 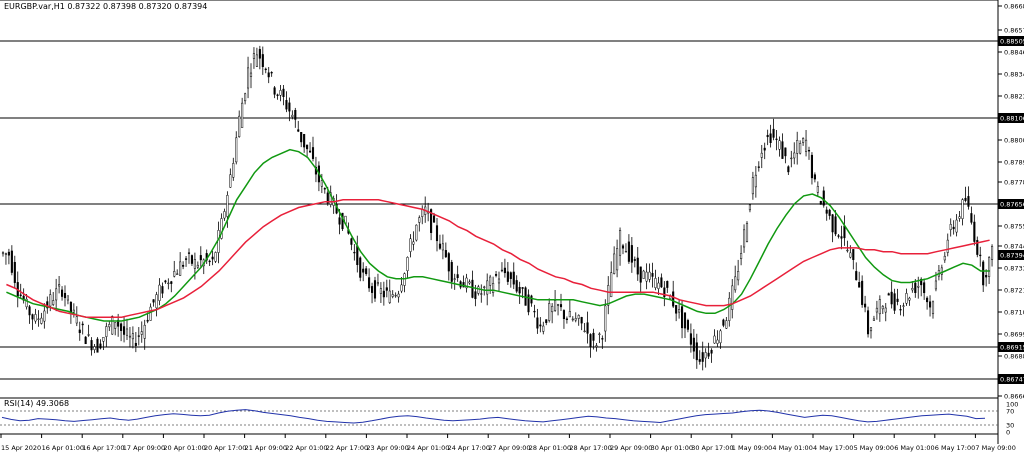 What do you see at coordinates (1014, 75) in the screenshot?
I see `price-tick-label: 0.88345` at bounding box center [1014, 75].